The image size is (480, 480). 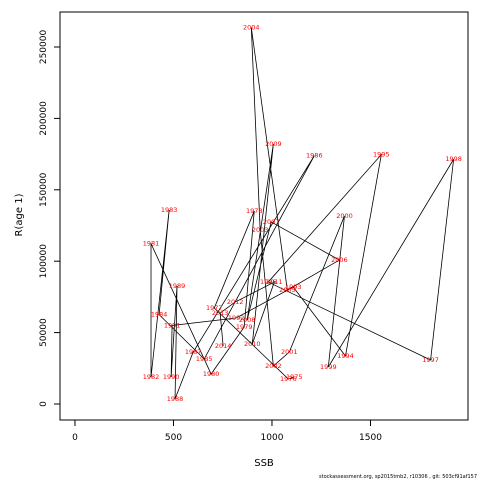 What do you see at coordinates (293, 287) in the screenshot?
I see `point-label: 1993` at bounding box center [293, 287].